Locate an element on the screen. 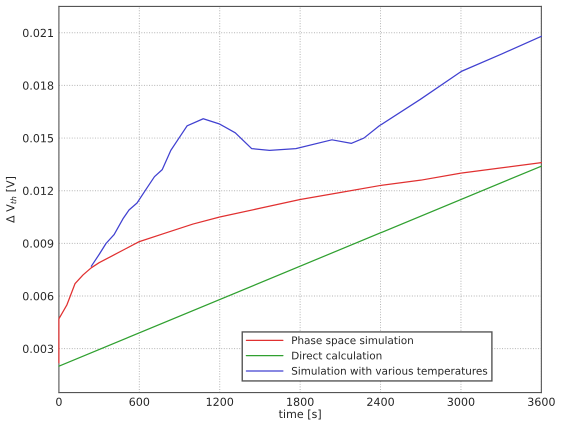 The image size is (561, 429). x-tick-label: 1200 is located at coordinates (220, 402).